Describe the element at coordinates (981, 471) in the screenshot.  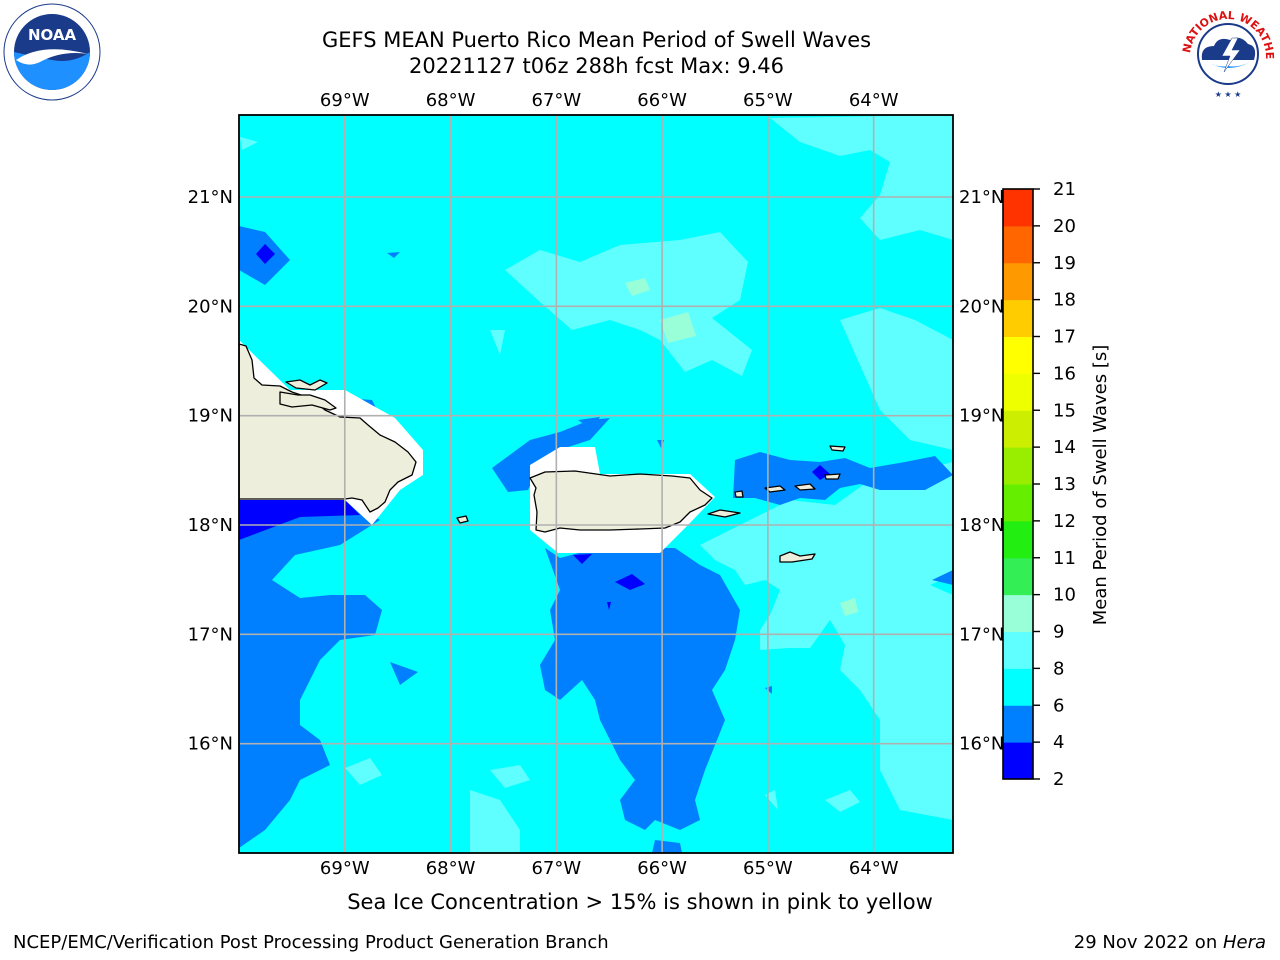
I see `lat-labels-right: 21°N 20°N 19°N 18°N 17°N 16°N` at that location.